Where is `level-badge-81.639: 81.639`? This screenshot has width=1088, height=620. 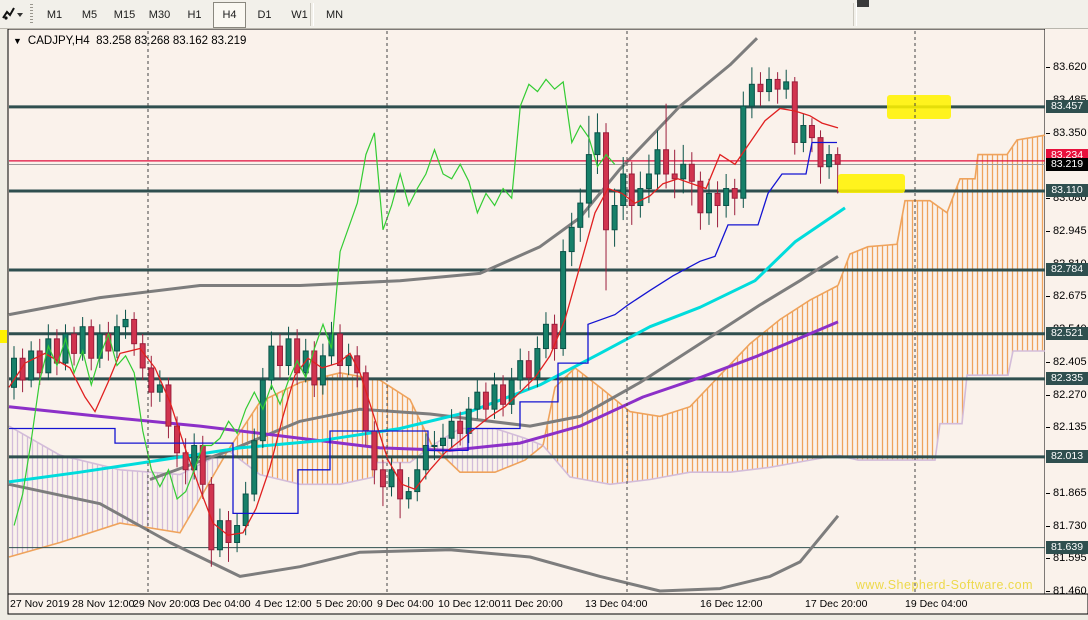 level-badge-81.639: 81.639 is located at coordinates (1067, 547).